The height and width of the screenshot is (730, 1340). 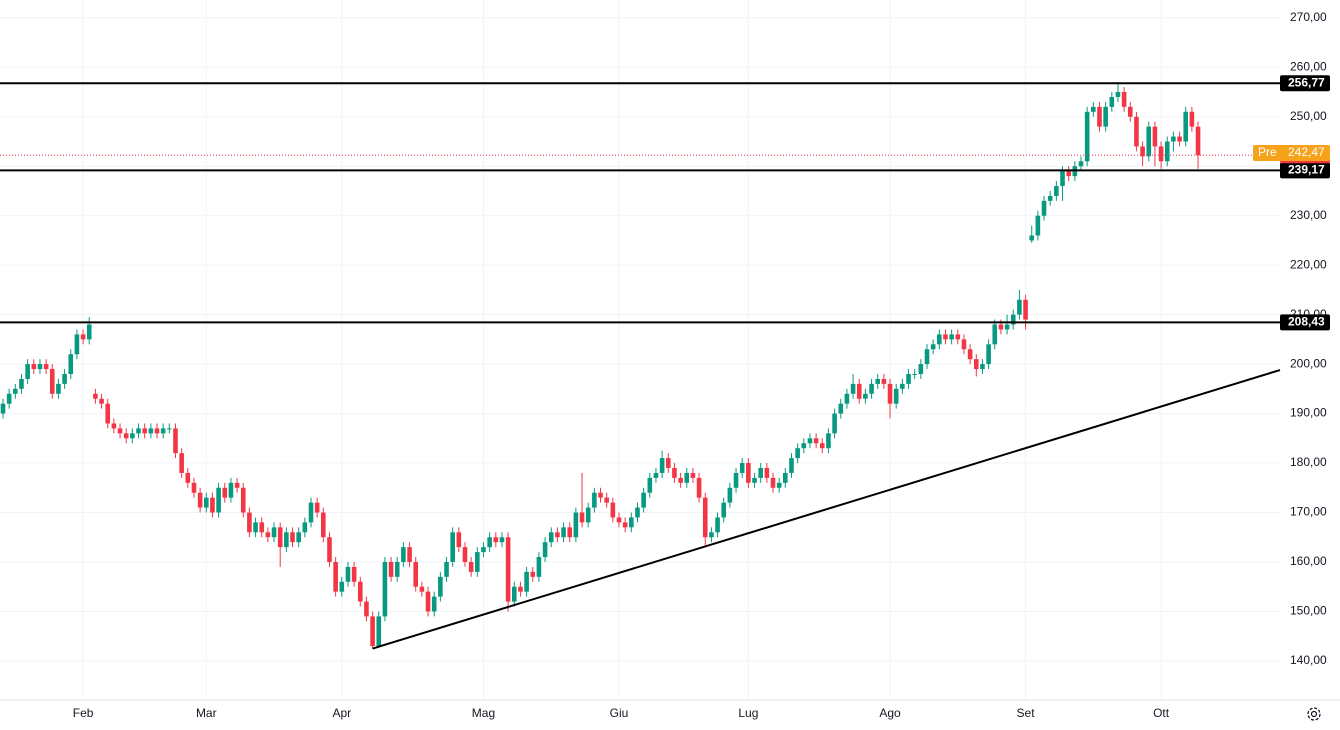 I want to click on gear-center, so click(x=1314, y=714).